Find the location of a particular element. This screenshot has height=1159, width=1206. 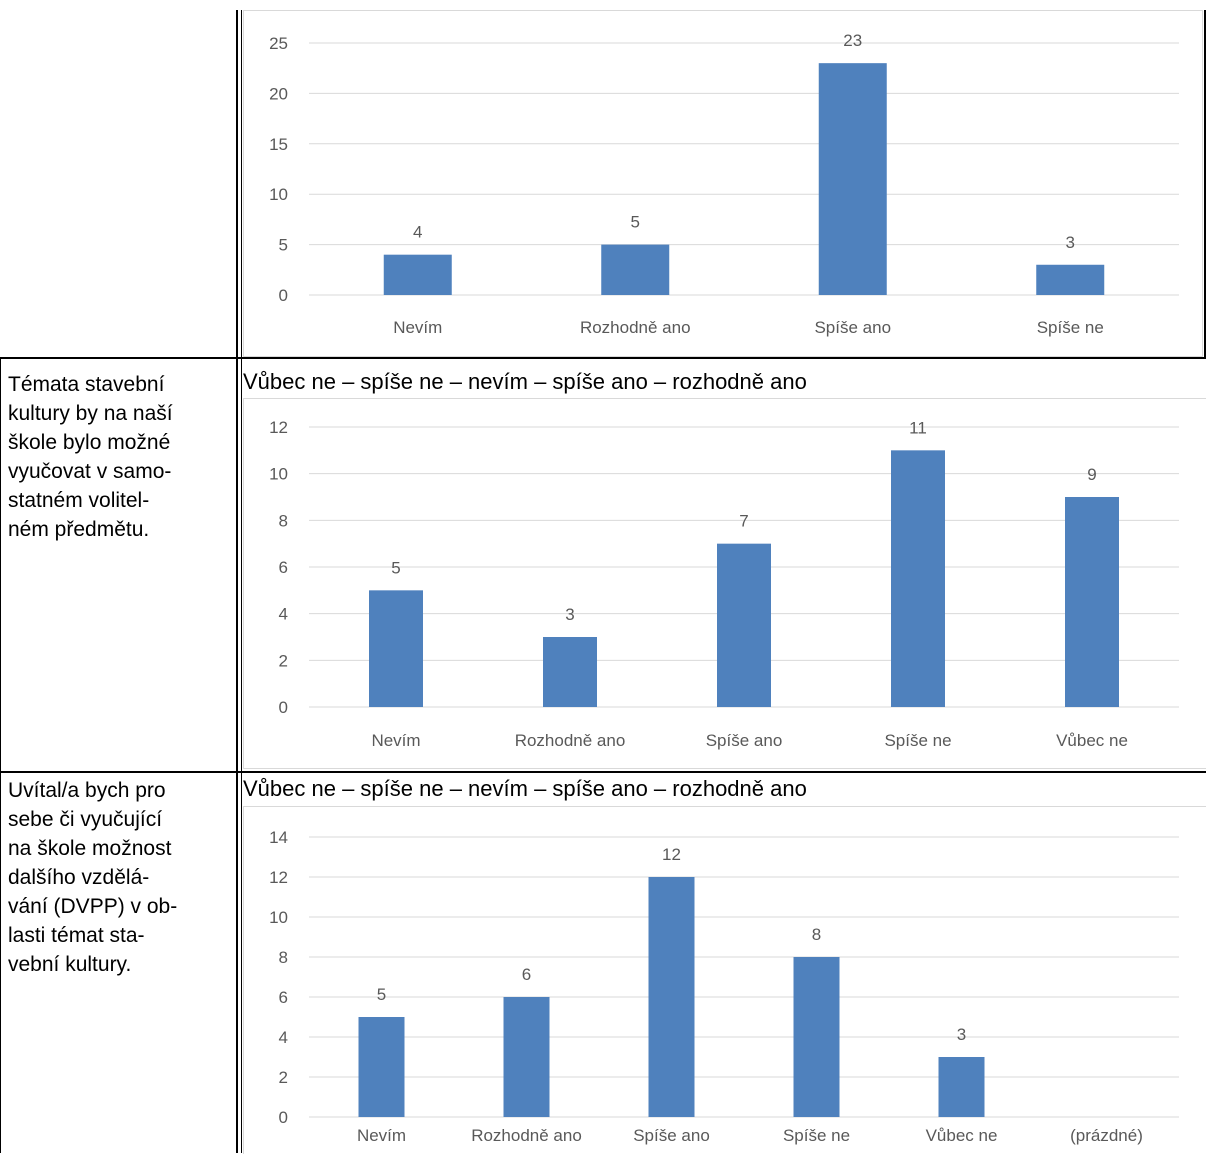

y-tick-label: 15 is located at coordinates (278, 144).